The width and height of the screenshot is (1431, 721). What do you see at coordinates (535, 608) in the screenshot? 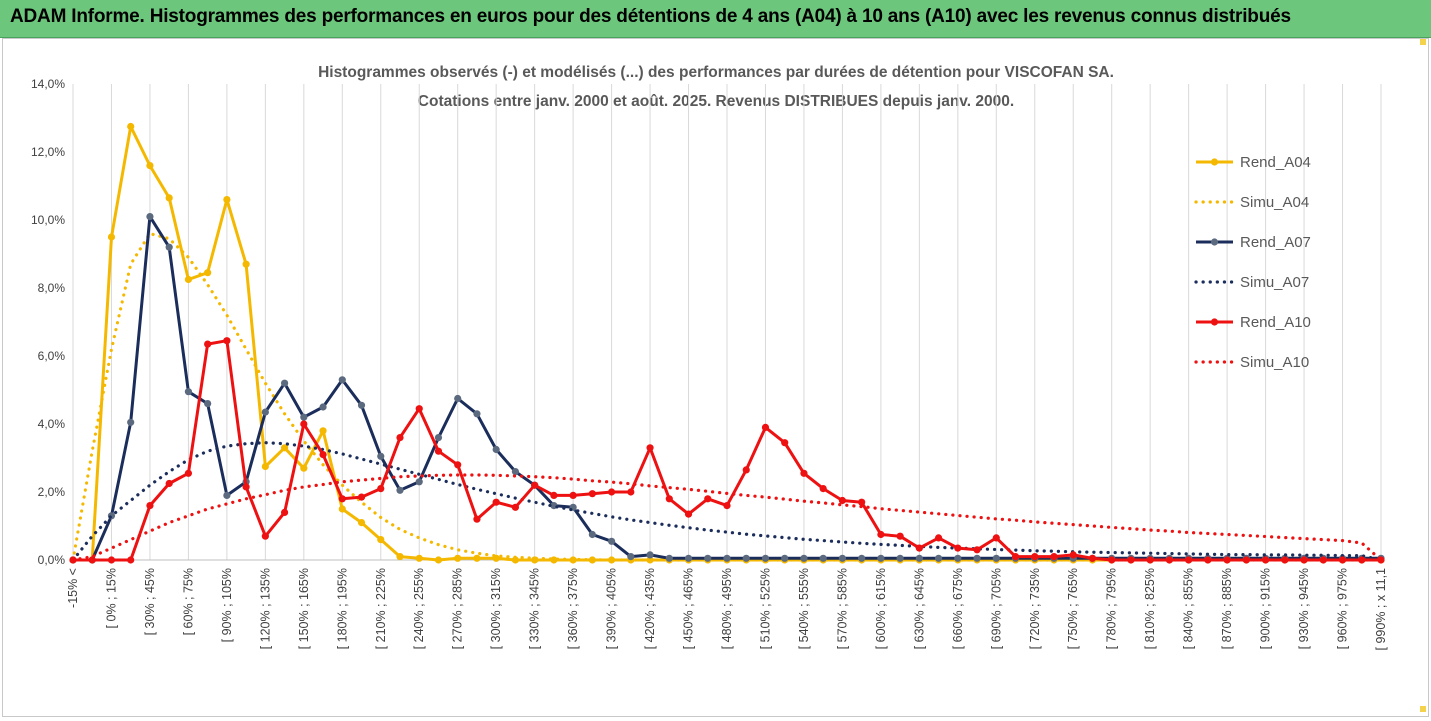
I see `x-tick-label: [ 330% ; 345%` at bounding box center [535, 608].